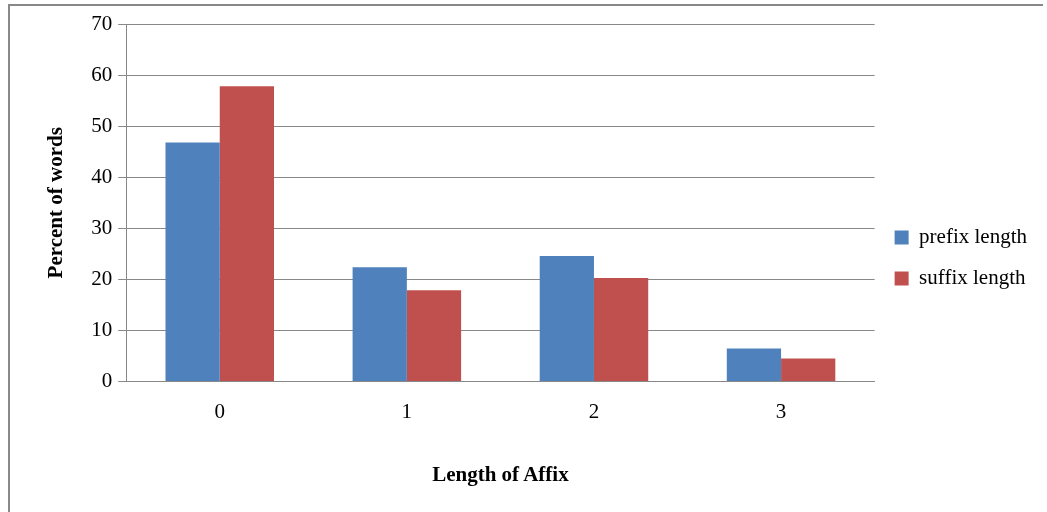  Describe the element at coordinates (407, 410) in the screenshot. I see `x-tick-label: 1` at that location.